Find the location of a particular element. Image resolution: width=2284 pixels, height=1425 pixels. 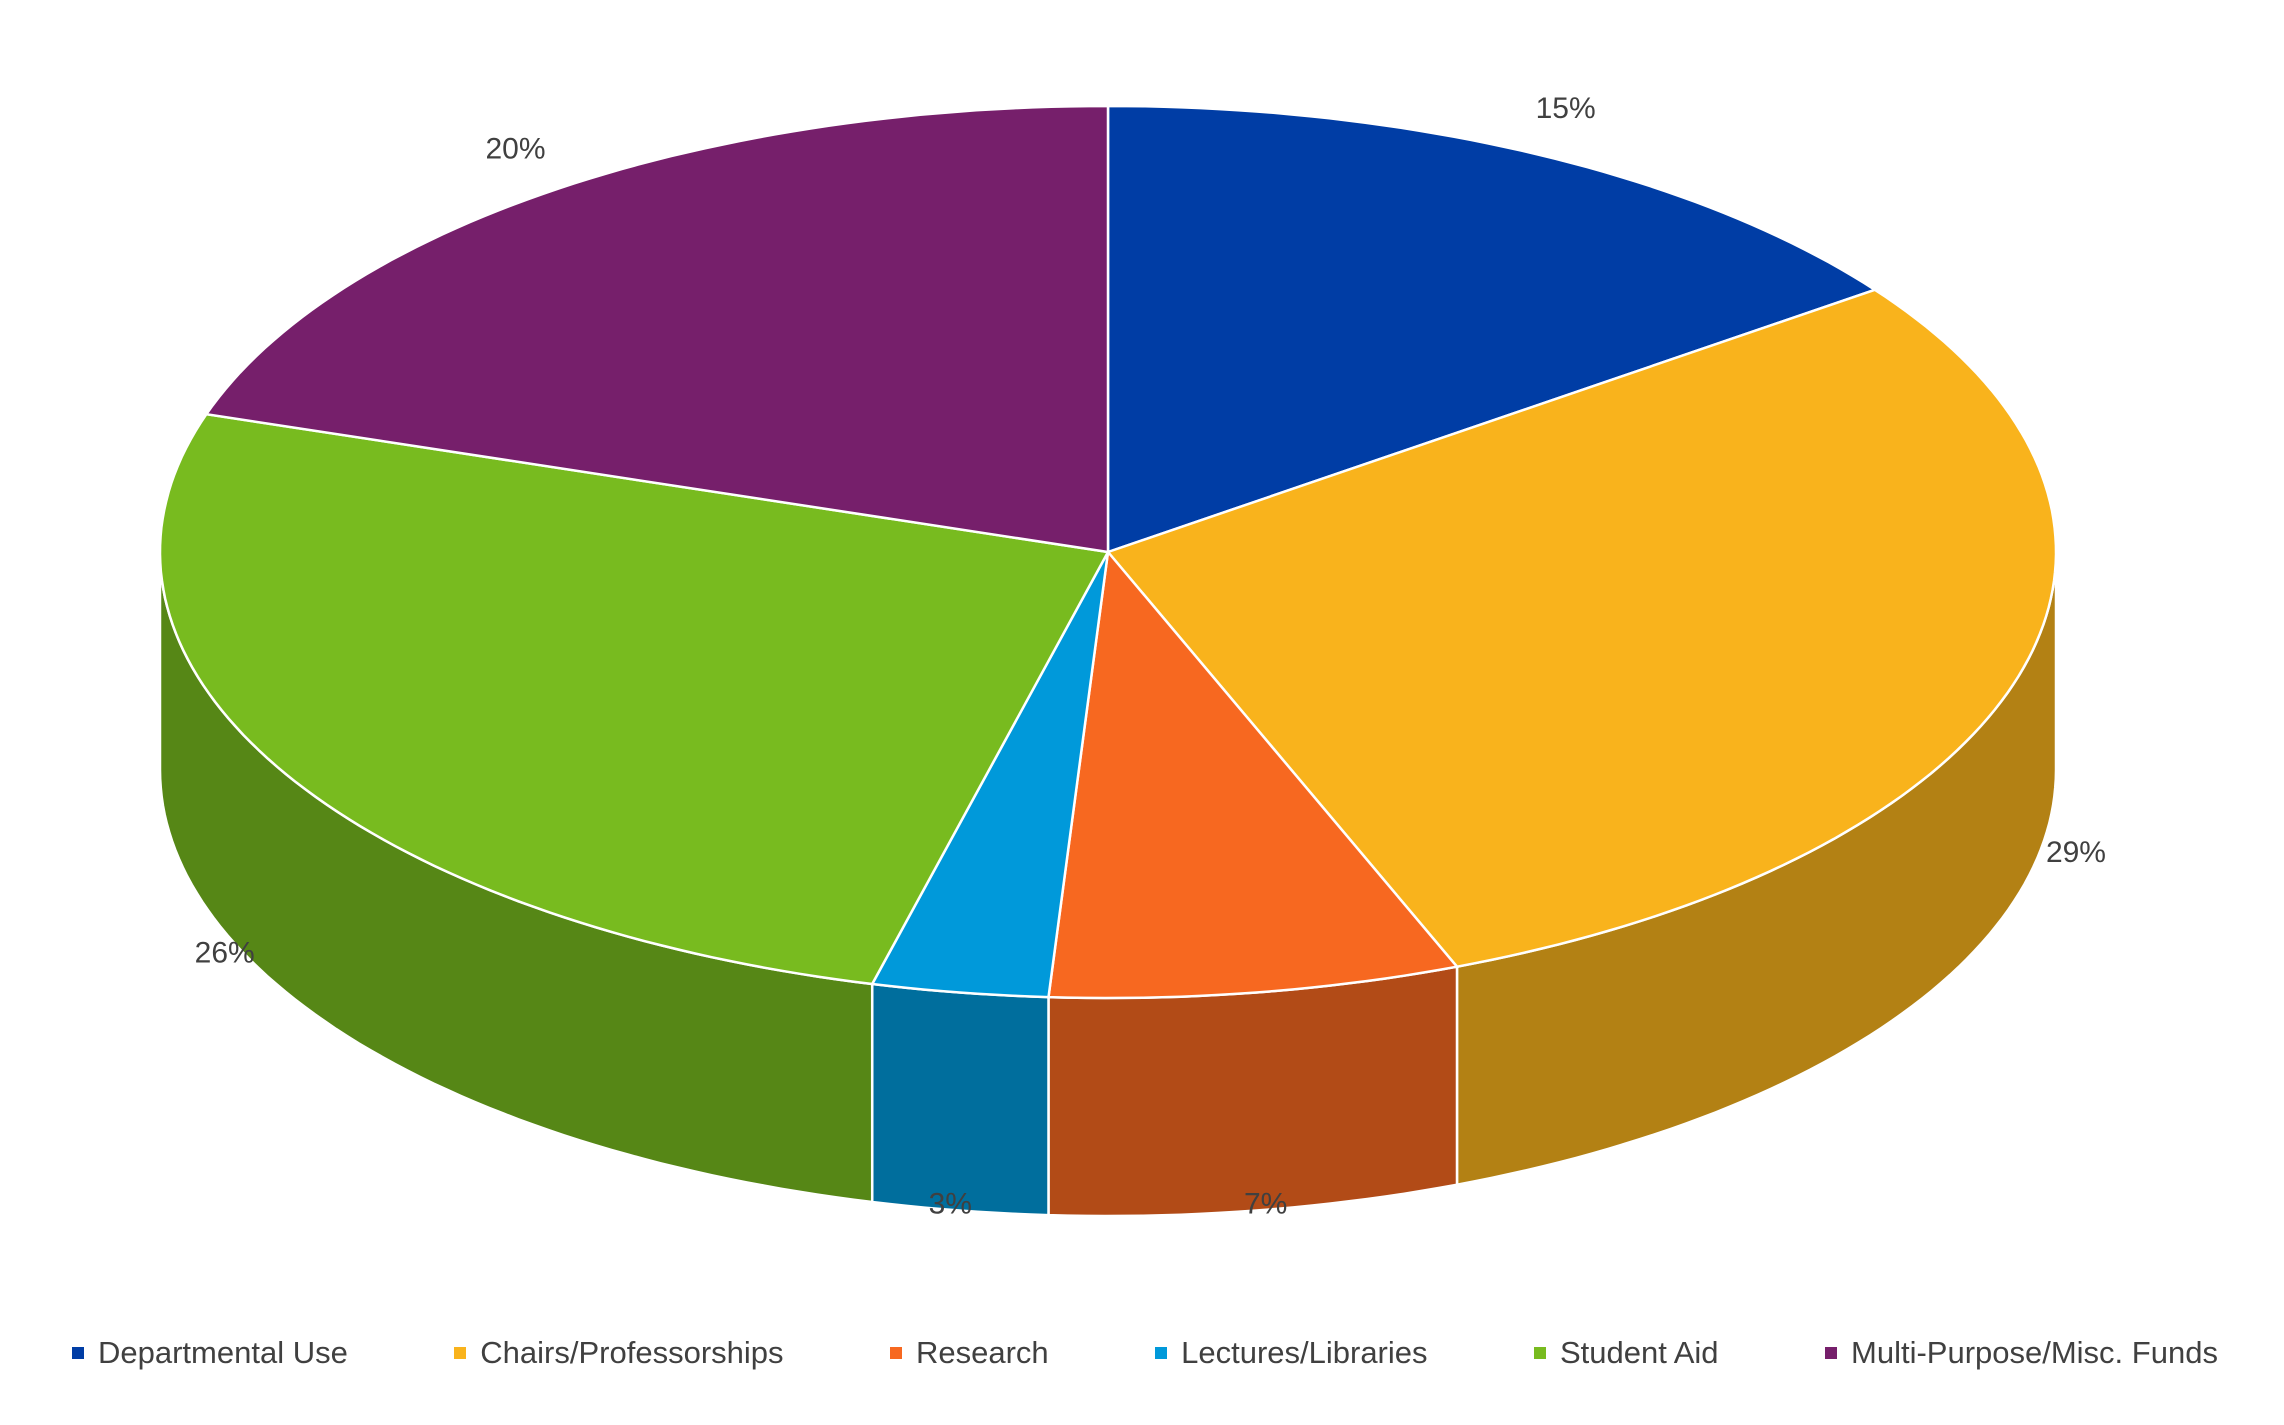

data-label: 26% is located at coordinates (225, 952).